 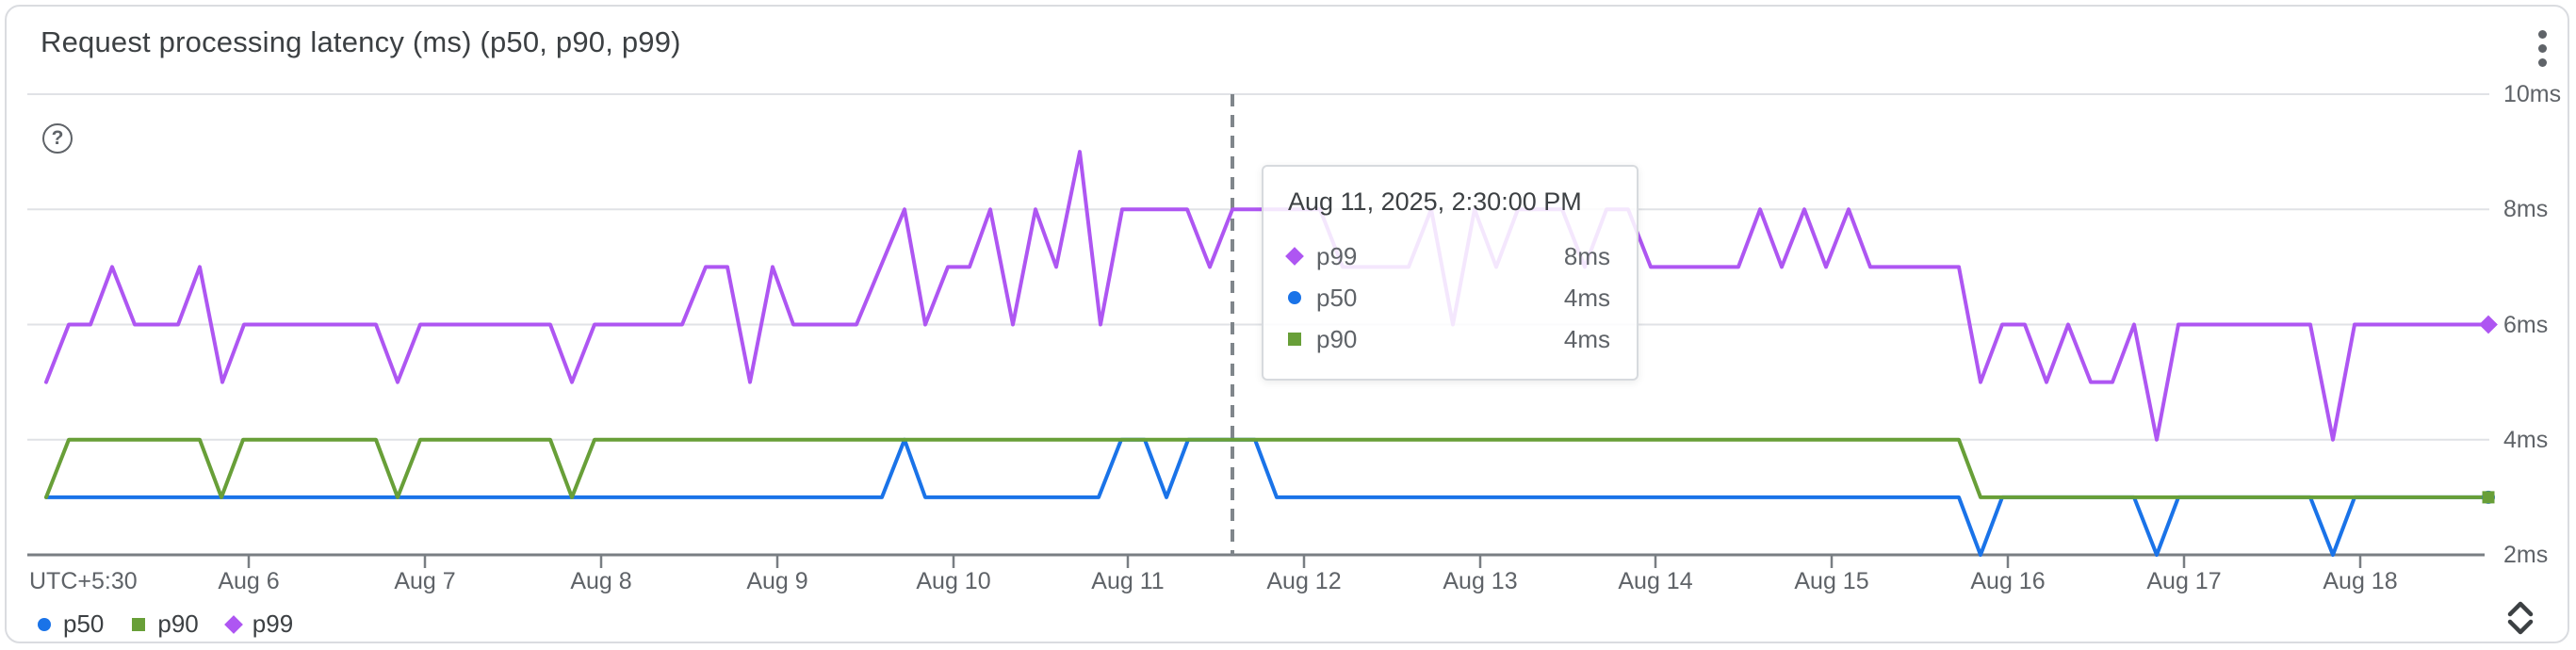 I want to click on tooltip-row-p50: p50 4ms, so click(x=1449, y=297).